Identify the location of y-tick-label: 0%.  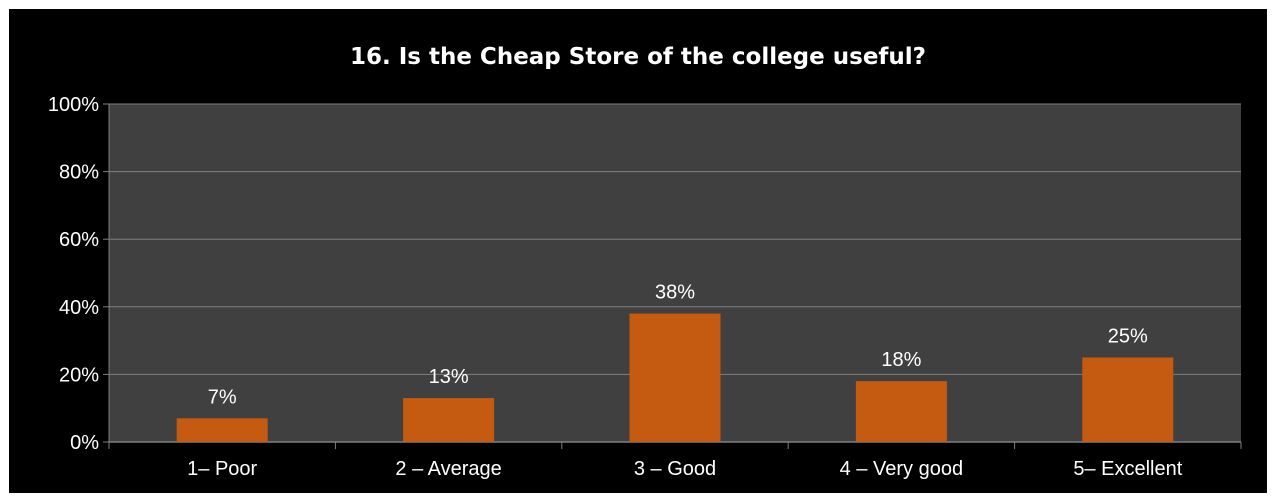
(84, 443).